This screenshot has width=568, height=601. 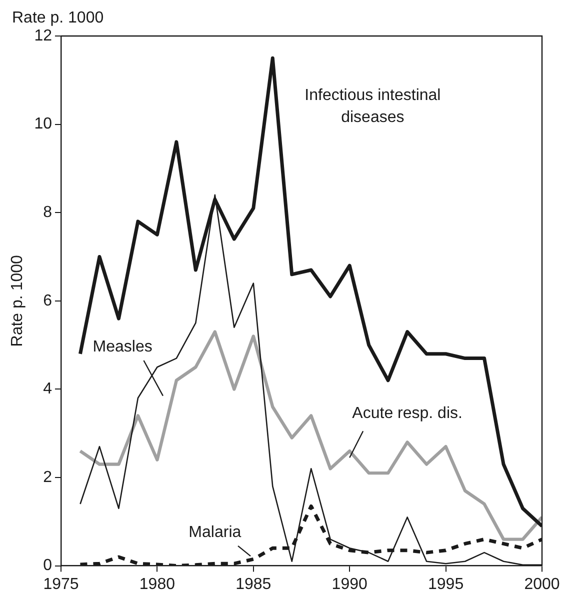 What do you see at coordinates (446, 584) in the screenshot?
I see `x-tick-label: 1995` at bounding box center [446, 584].